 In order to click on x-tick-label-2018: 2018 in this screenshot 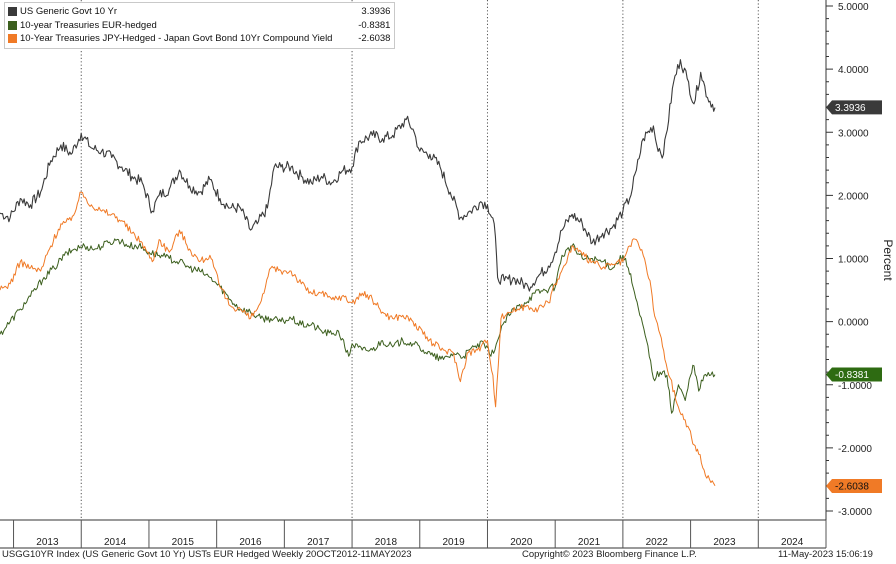, I will do `click(386, 542)`.